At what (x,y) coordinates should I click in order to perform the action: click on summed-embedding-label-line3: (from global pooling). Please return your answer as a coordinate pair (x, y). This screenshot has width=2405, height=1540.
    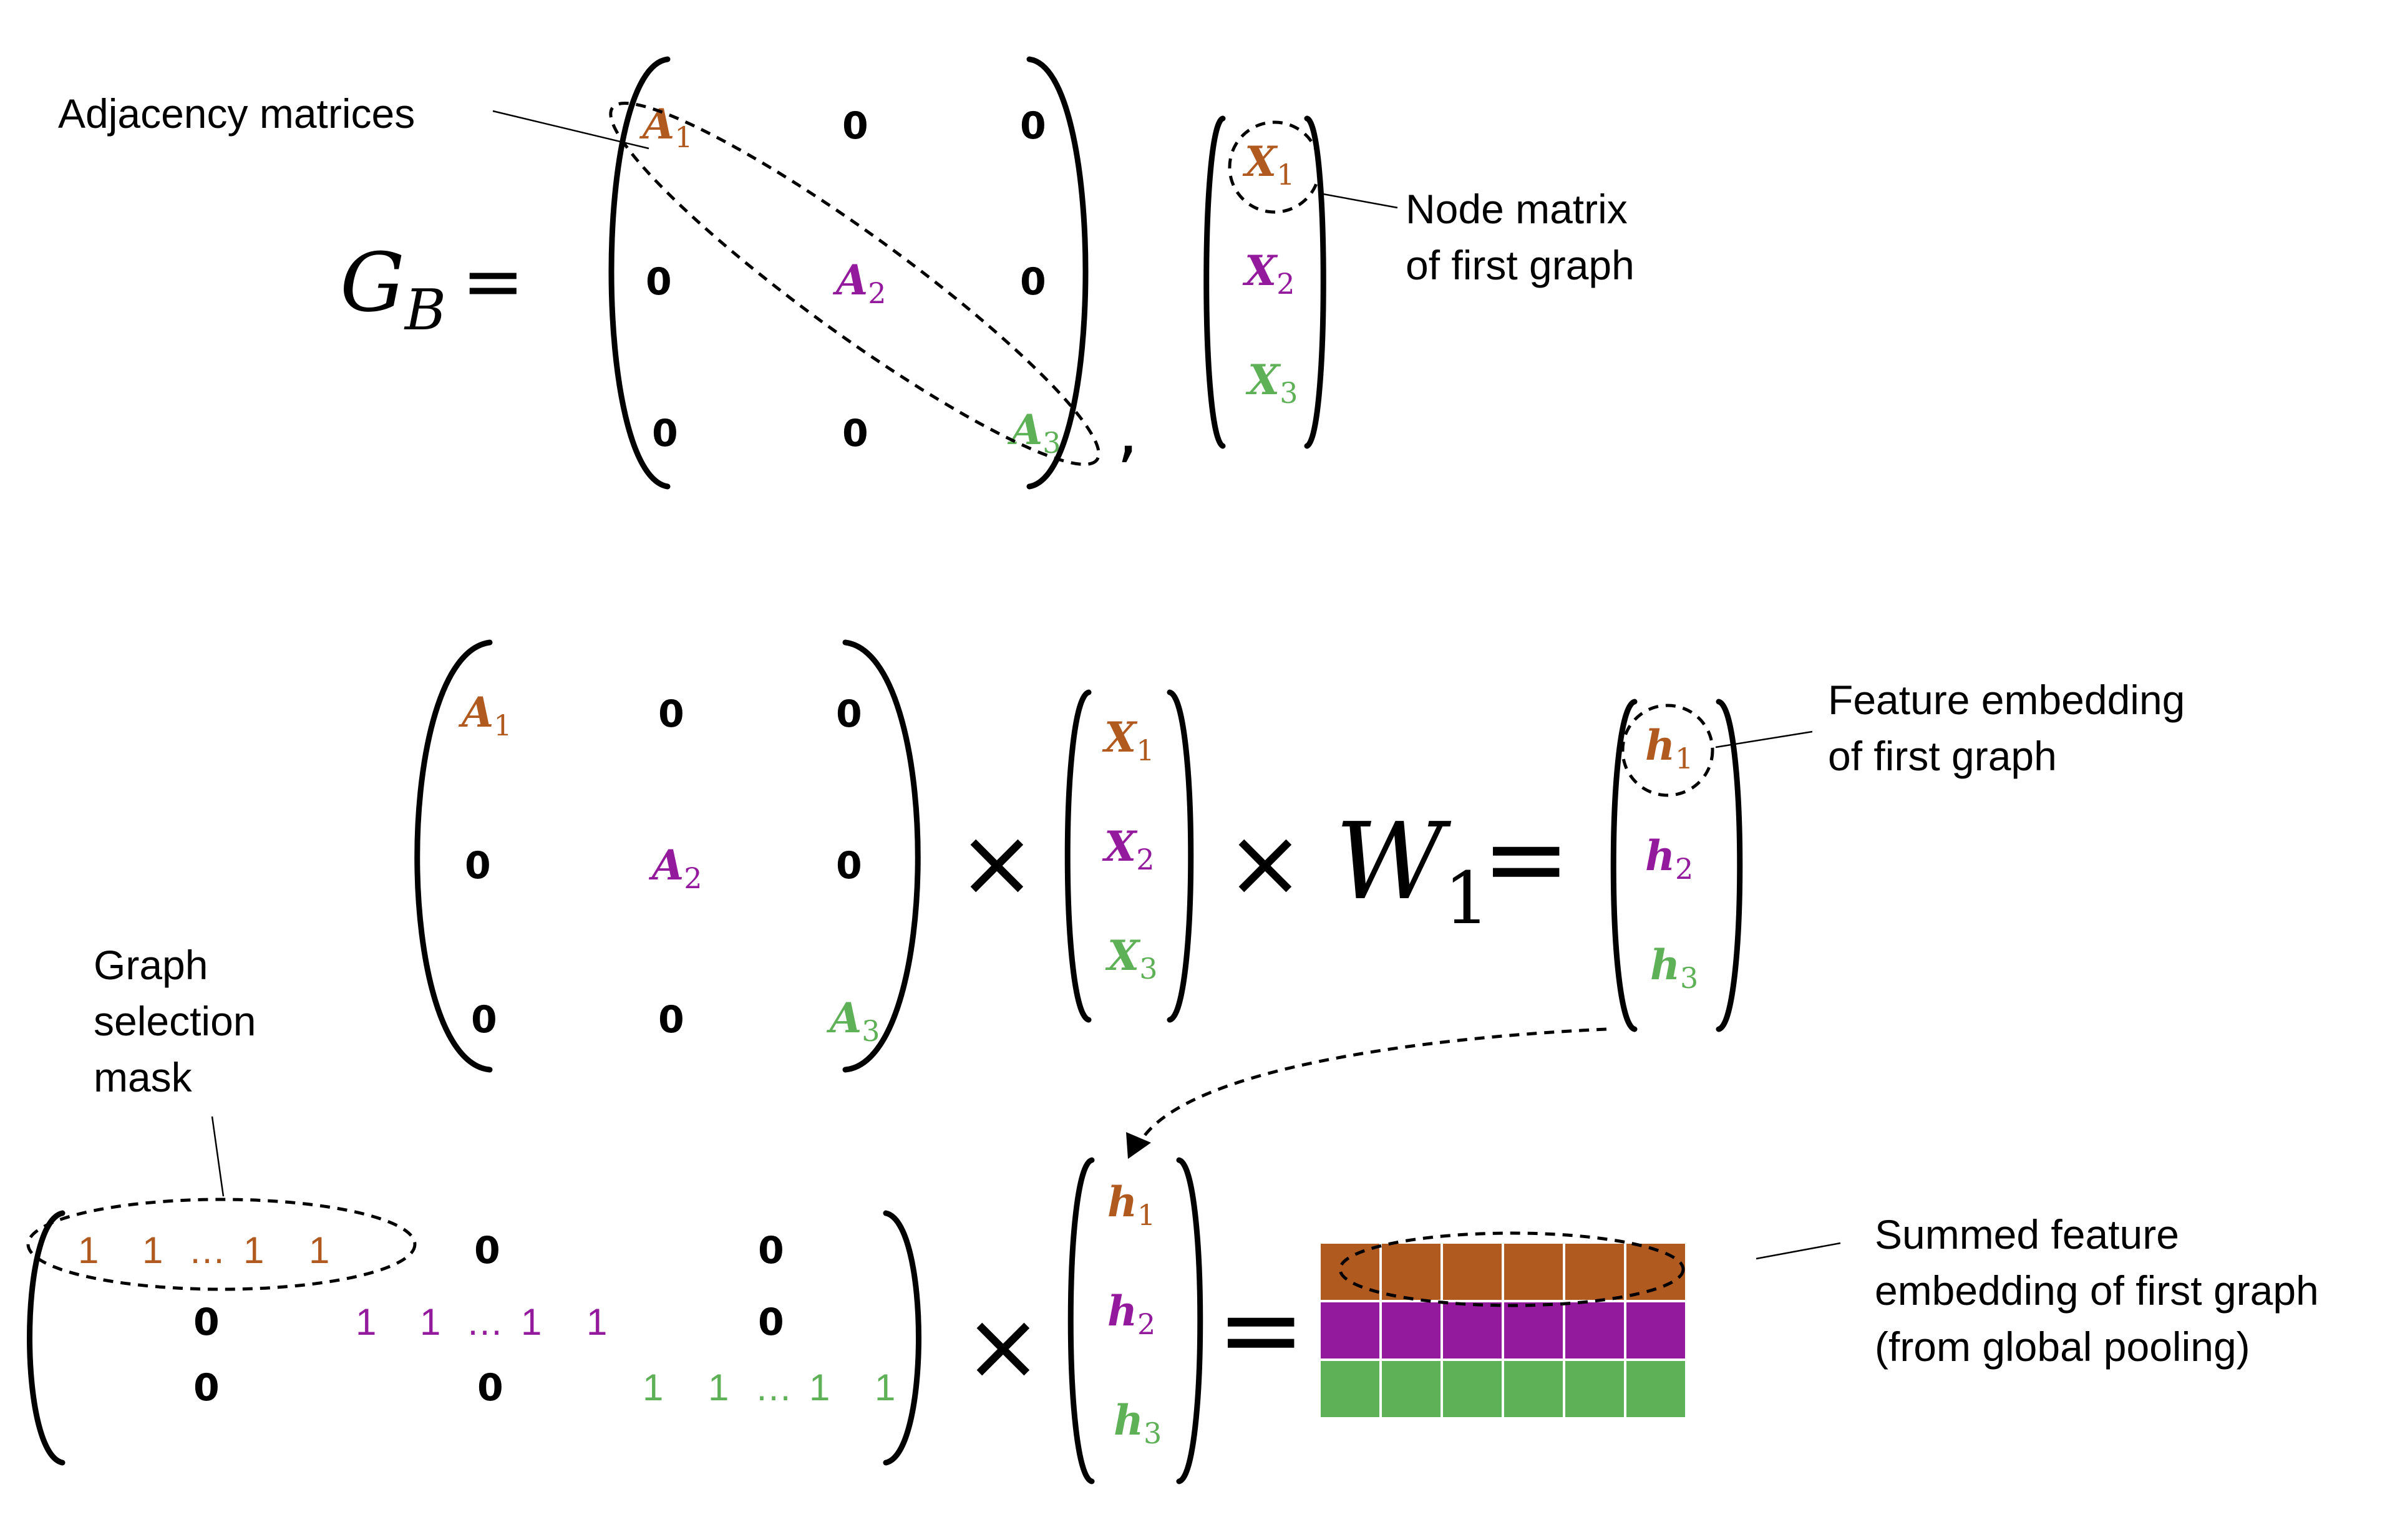
    Looking at the image, I should click on (2062, 1347).